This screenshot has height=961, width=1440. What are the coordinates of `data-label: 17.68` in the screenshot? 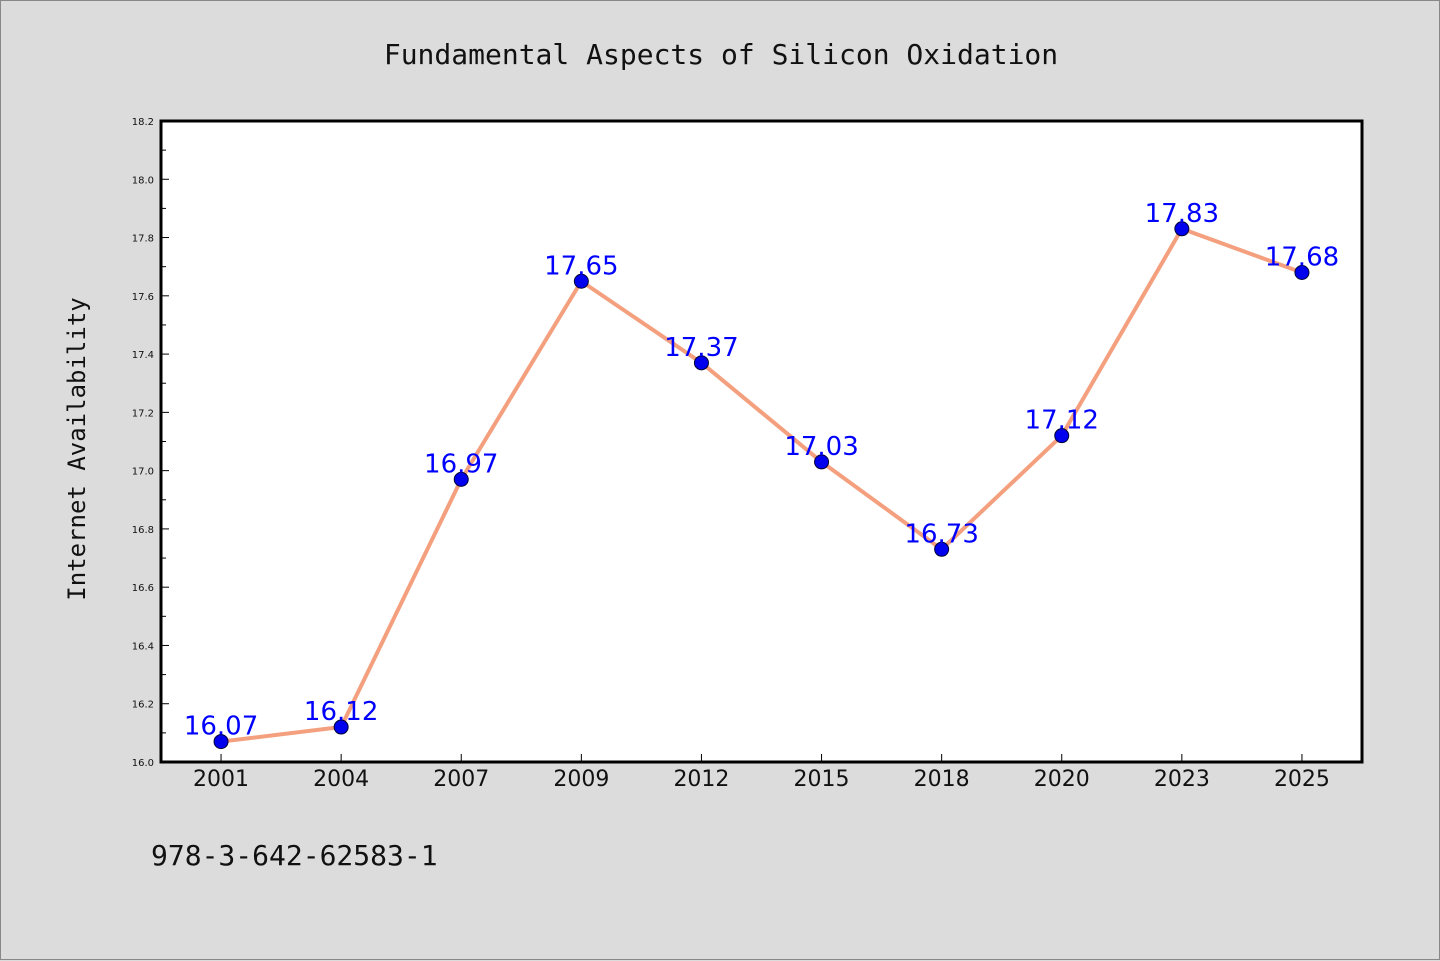 It's located at (1302, 258).